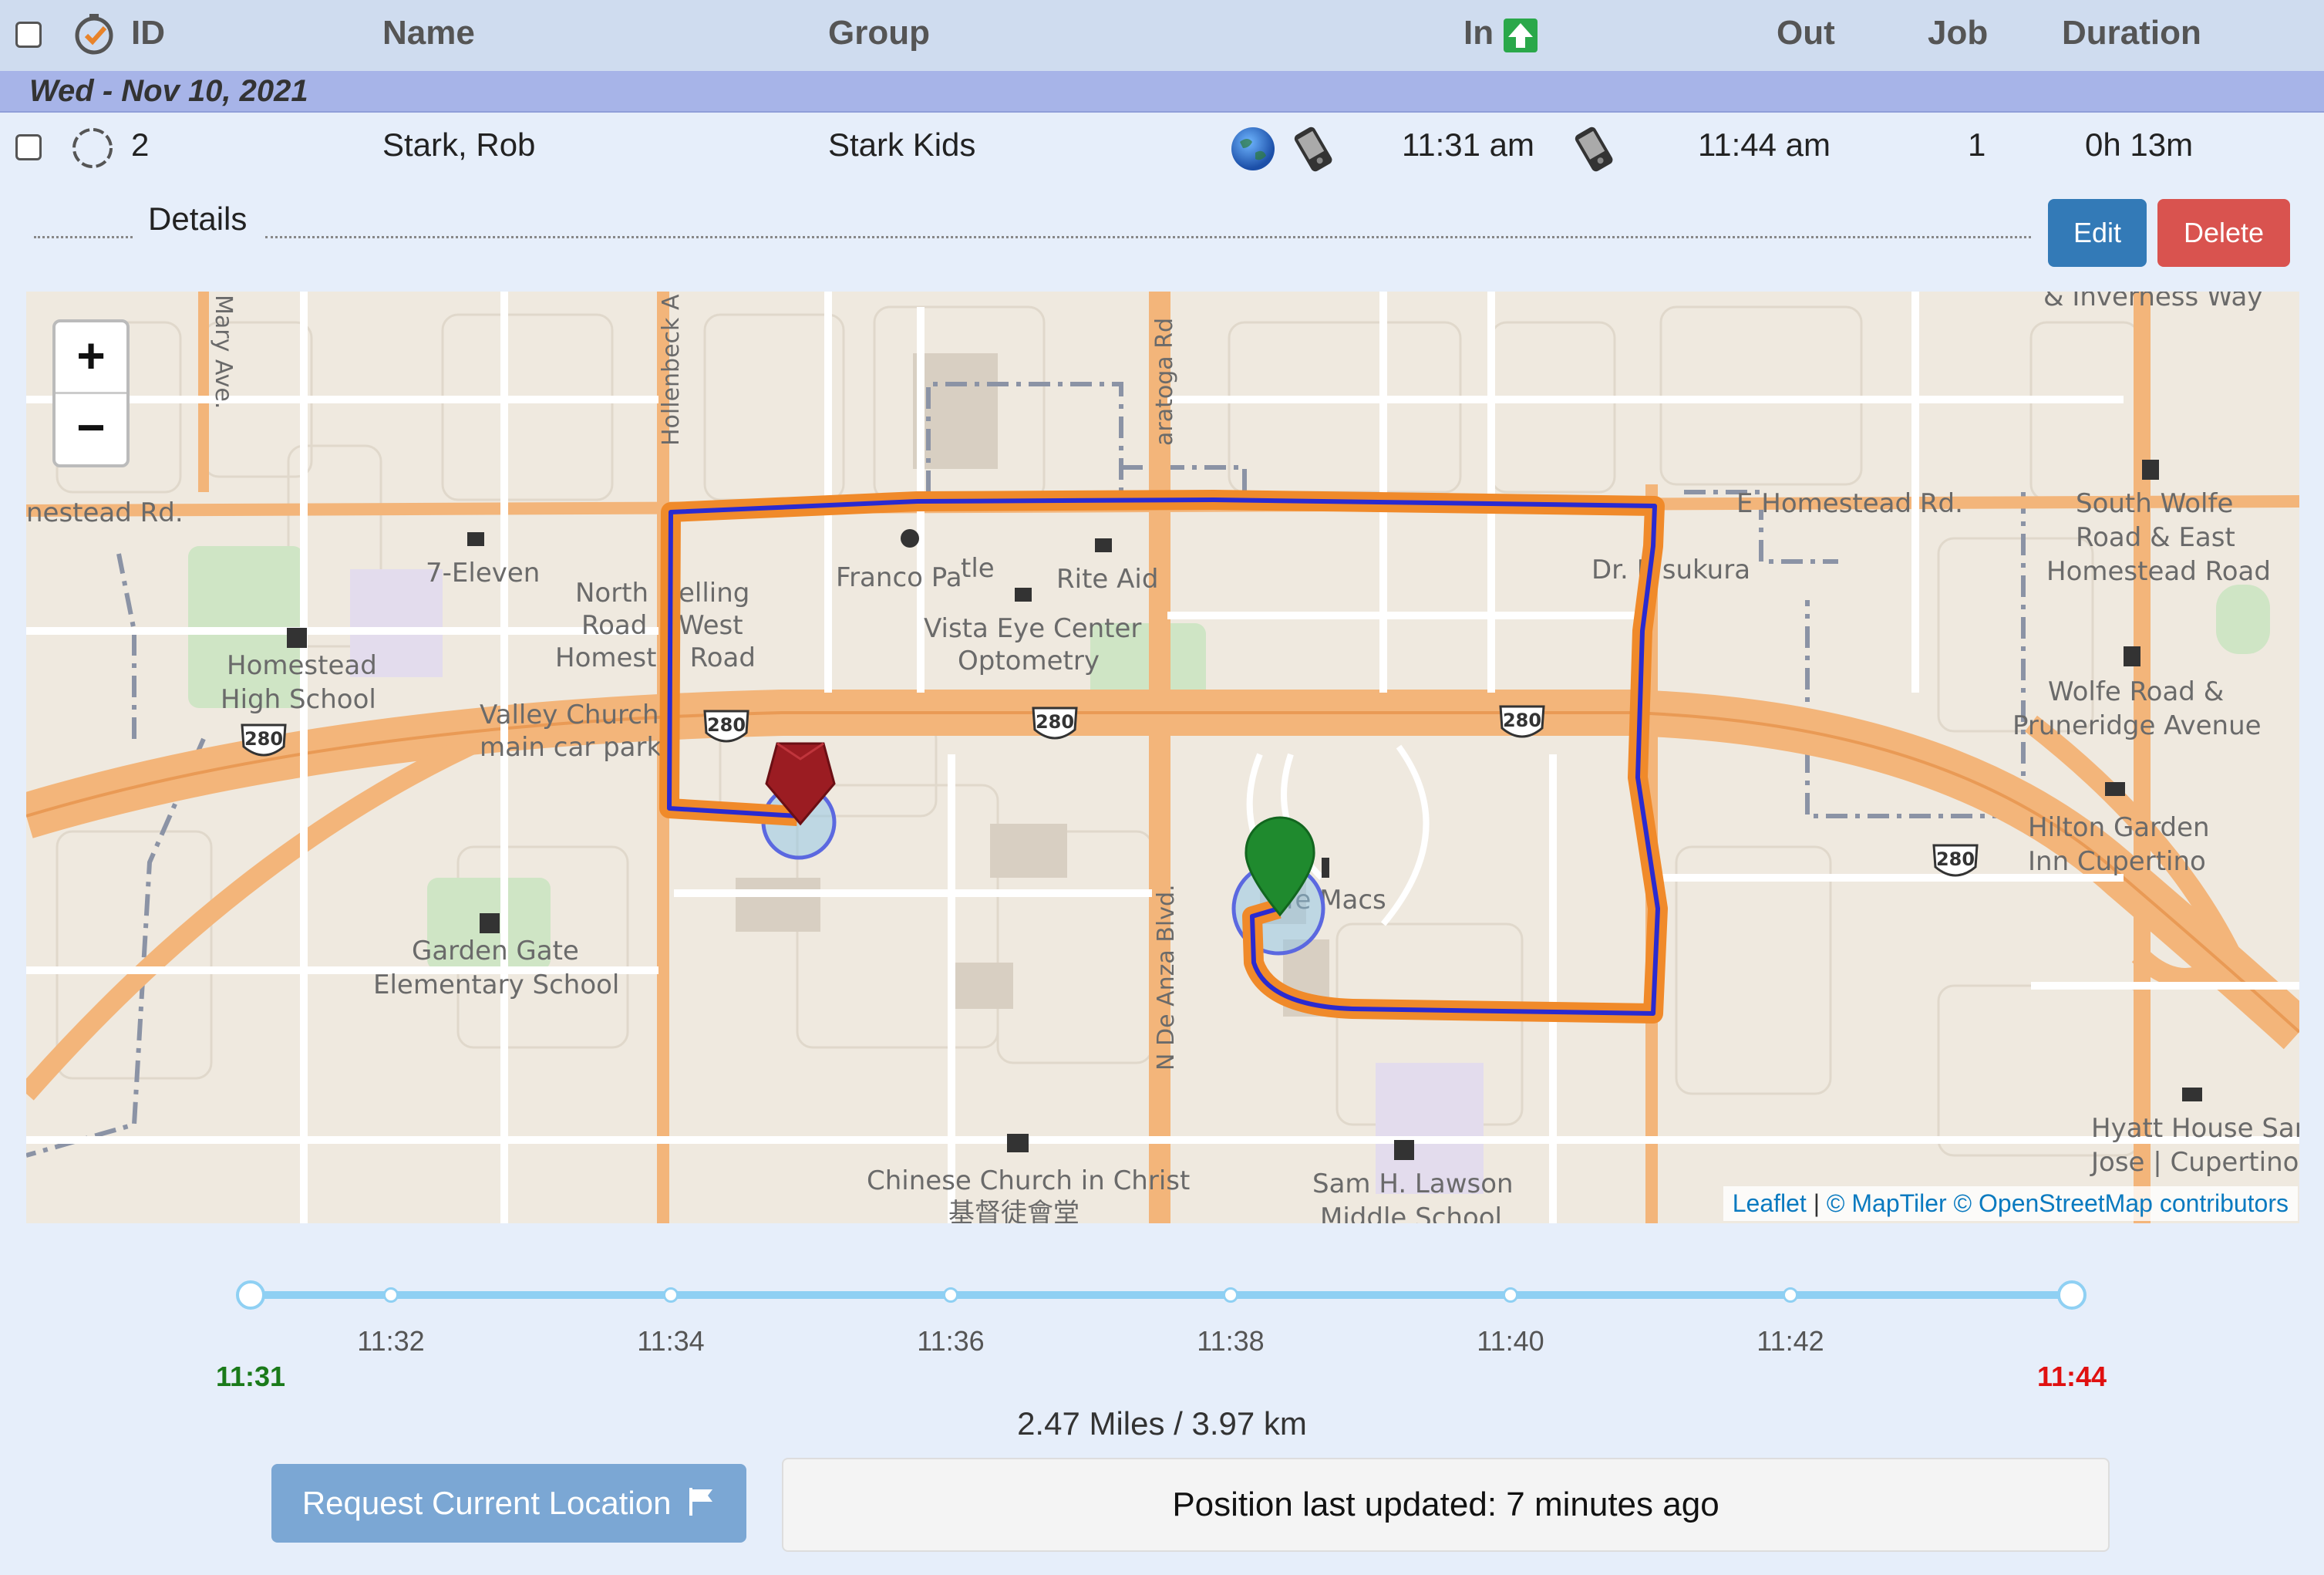  What do you see at coordinates (899, 577) in the screenshot?
I see `label-franco-park: Franco Pa` at bounding box center [899, 577].